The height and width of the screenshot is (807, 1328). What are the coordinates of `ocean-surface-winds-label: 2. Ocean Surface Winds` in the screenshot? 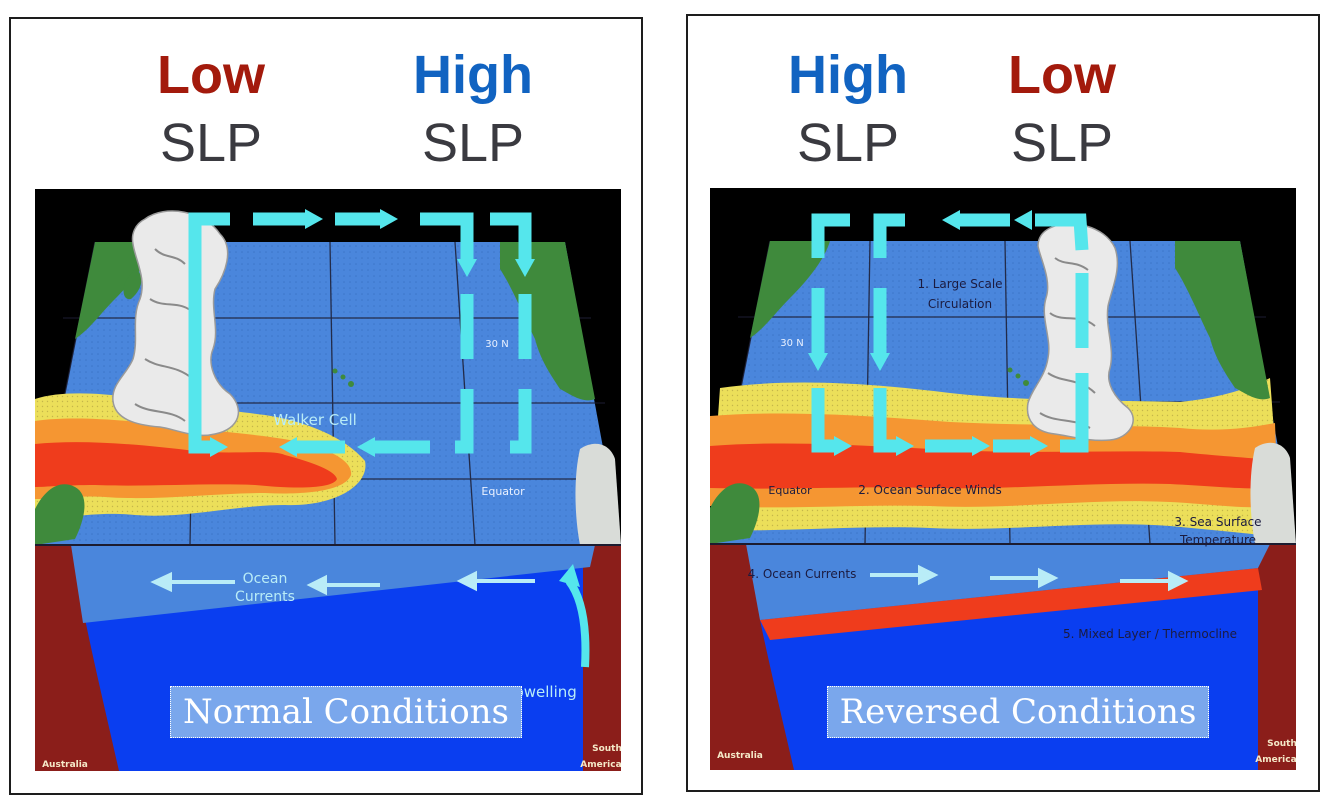 It's located at (929, 490).